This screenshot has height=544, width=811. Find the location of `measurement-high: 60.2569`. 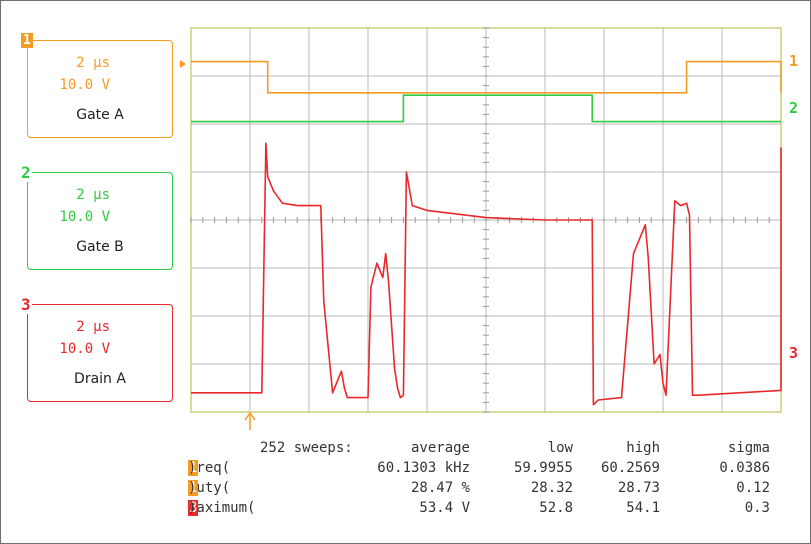

measurement-high: 60.2569 is located at coordinates (630, 468).